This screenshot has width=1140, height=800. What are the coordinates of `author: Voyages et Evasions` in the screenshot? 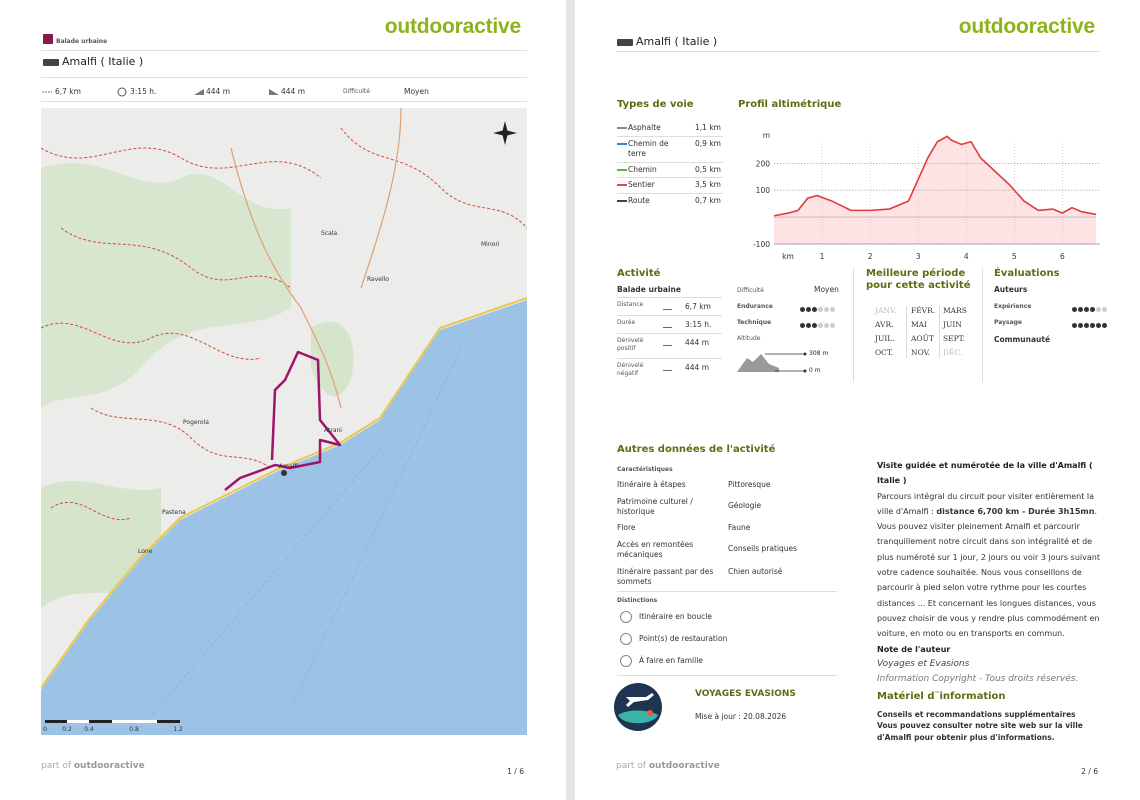 It's located at (923, 663).